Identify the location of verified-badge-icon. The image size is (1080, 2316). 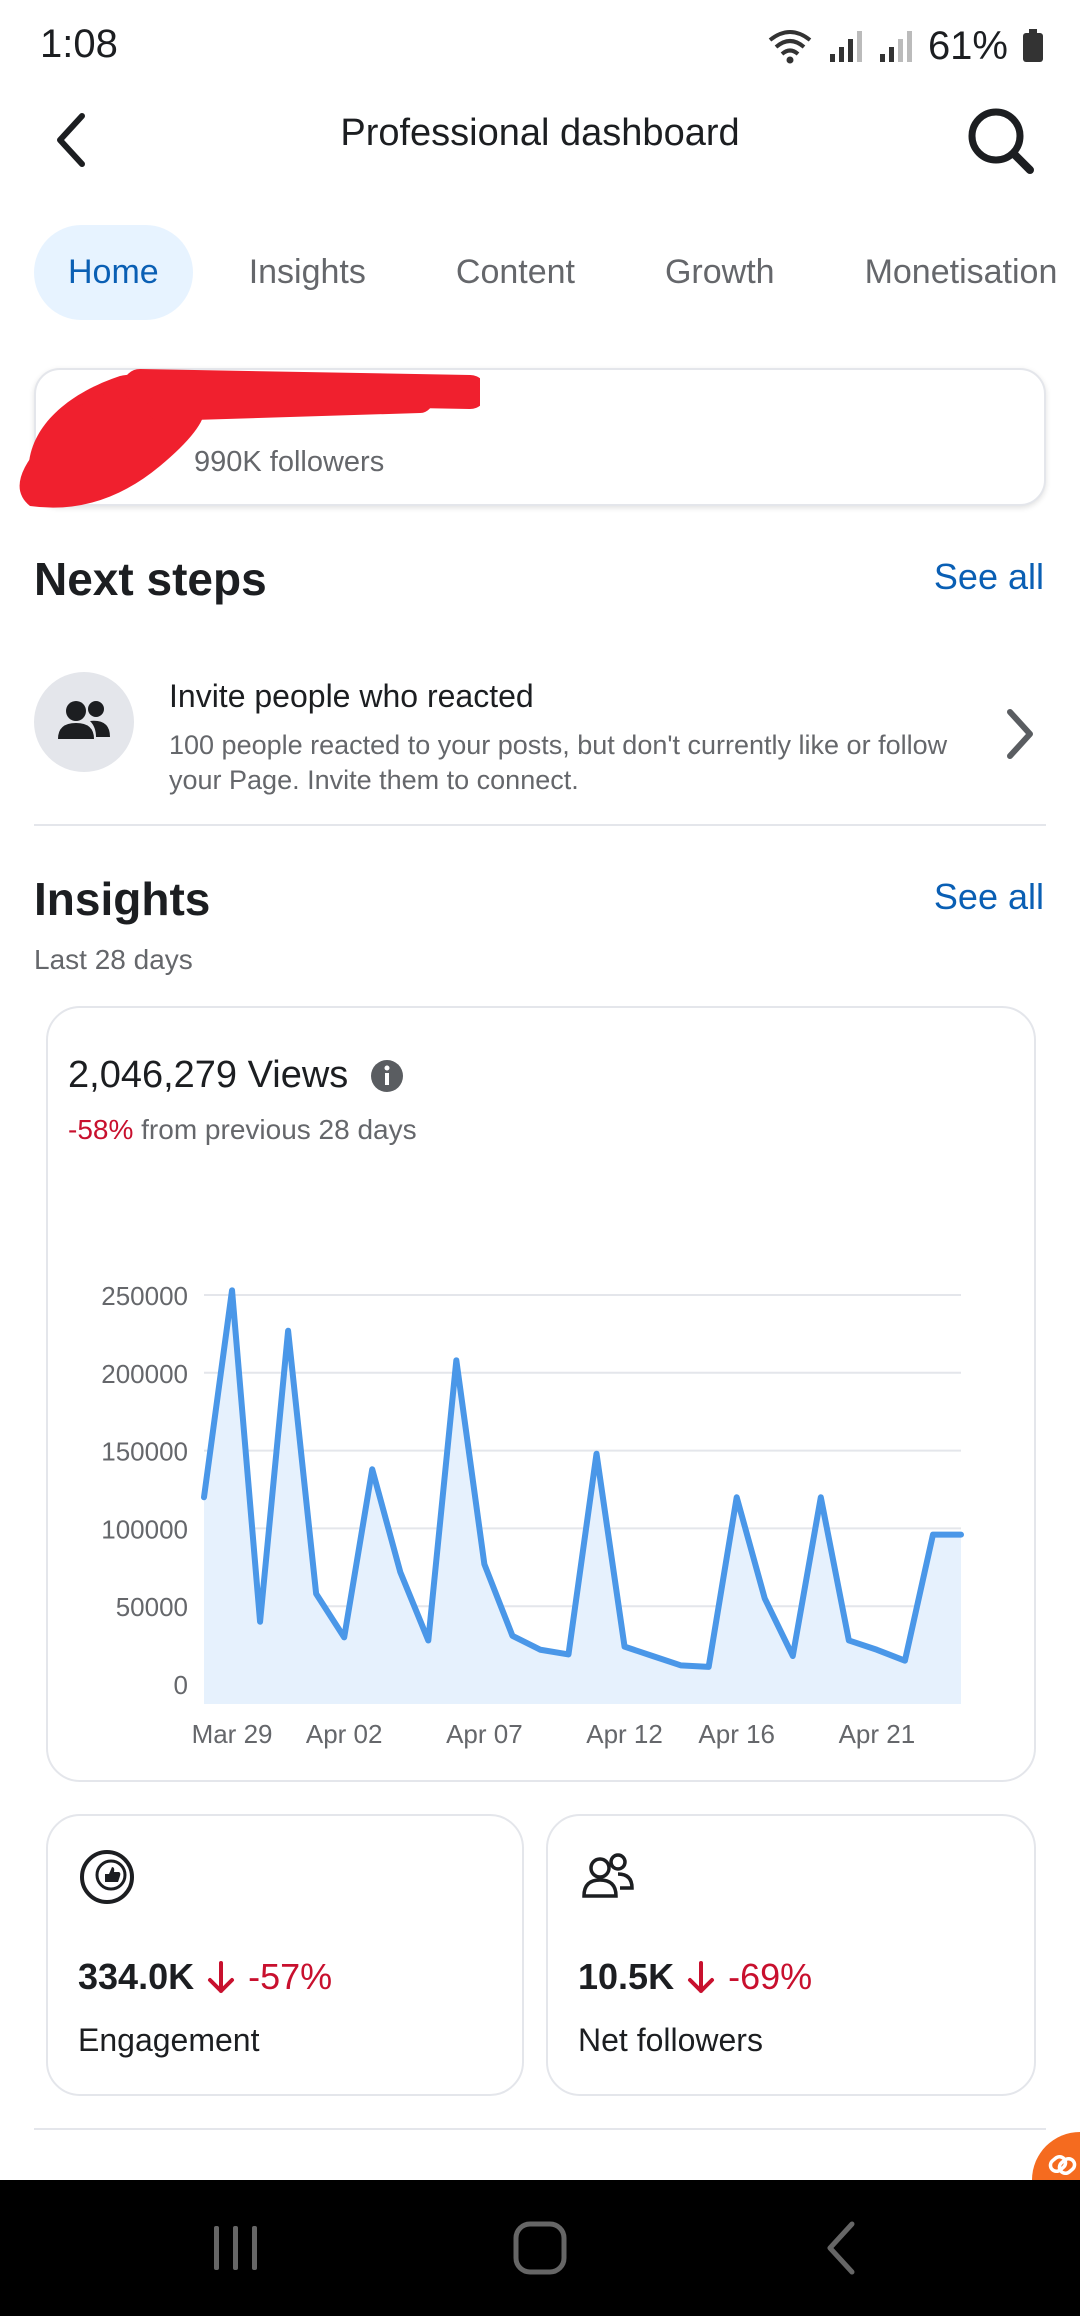
(138, 450).